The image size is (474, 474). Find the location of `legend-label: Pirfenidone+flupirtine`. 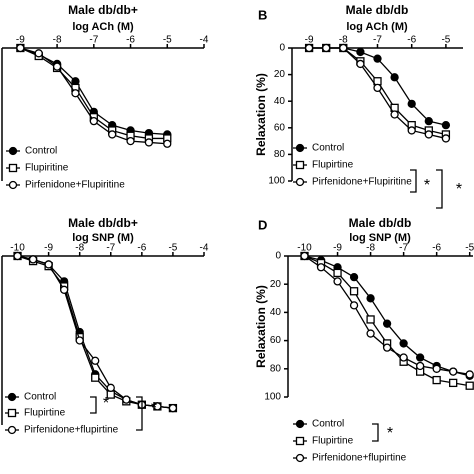

legend-label: Pirfenidone+flupirtine is located at coordinates (71, 430).